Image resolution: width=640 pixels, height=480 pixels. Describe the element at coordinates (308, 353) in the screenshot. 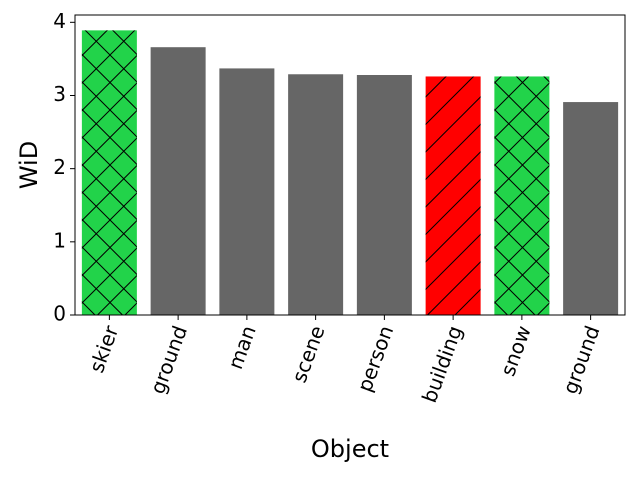

I see `x-tick-label: scene` at that location.